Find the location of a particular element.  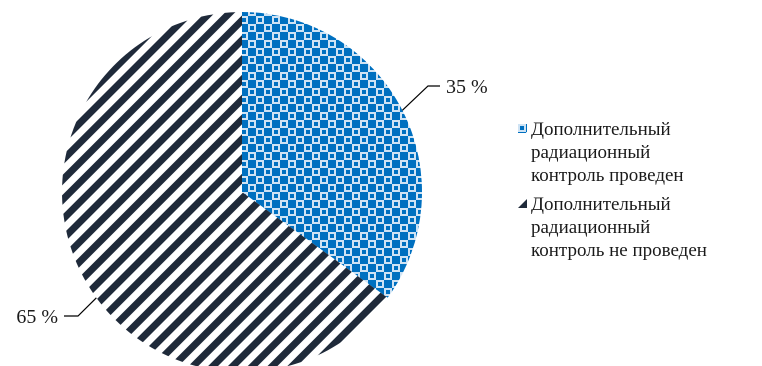

legend-swatch-conducted is located at coordinates (522, 128).